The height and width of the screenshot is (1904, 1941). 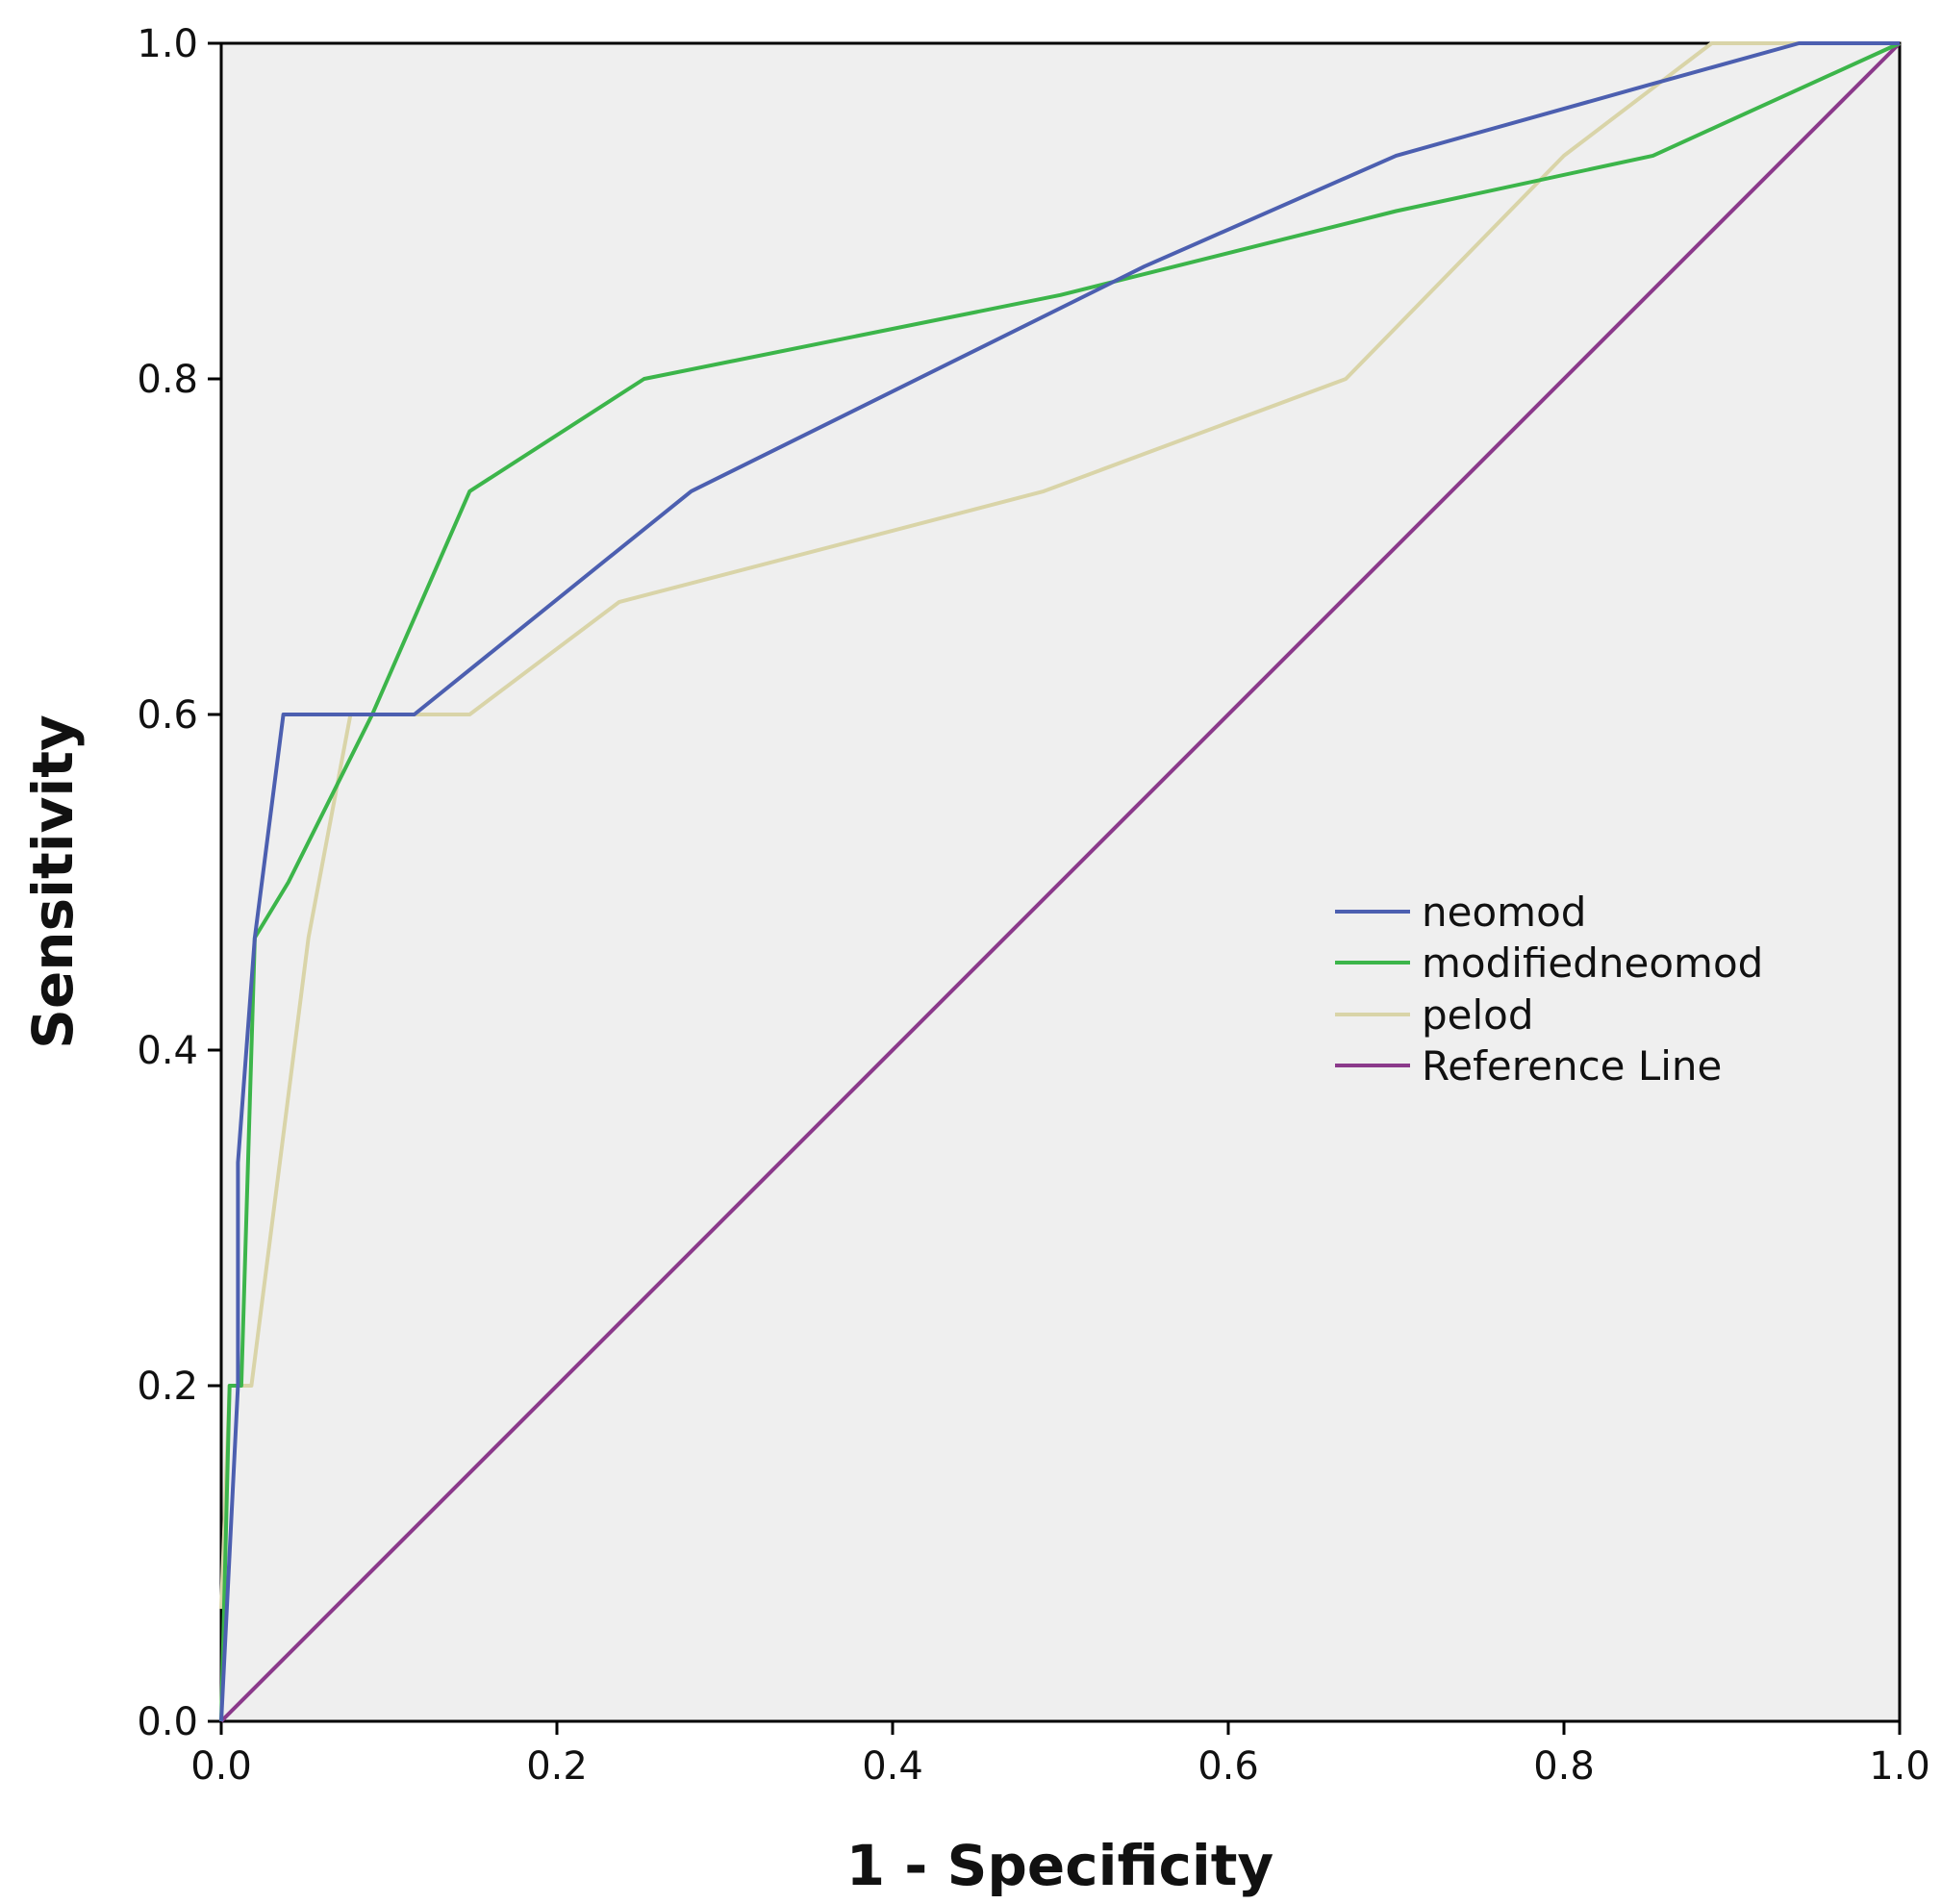 I want to click on x-tick-label: 0.8, so click(x=1564, y=1767).